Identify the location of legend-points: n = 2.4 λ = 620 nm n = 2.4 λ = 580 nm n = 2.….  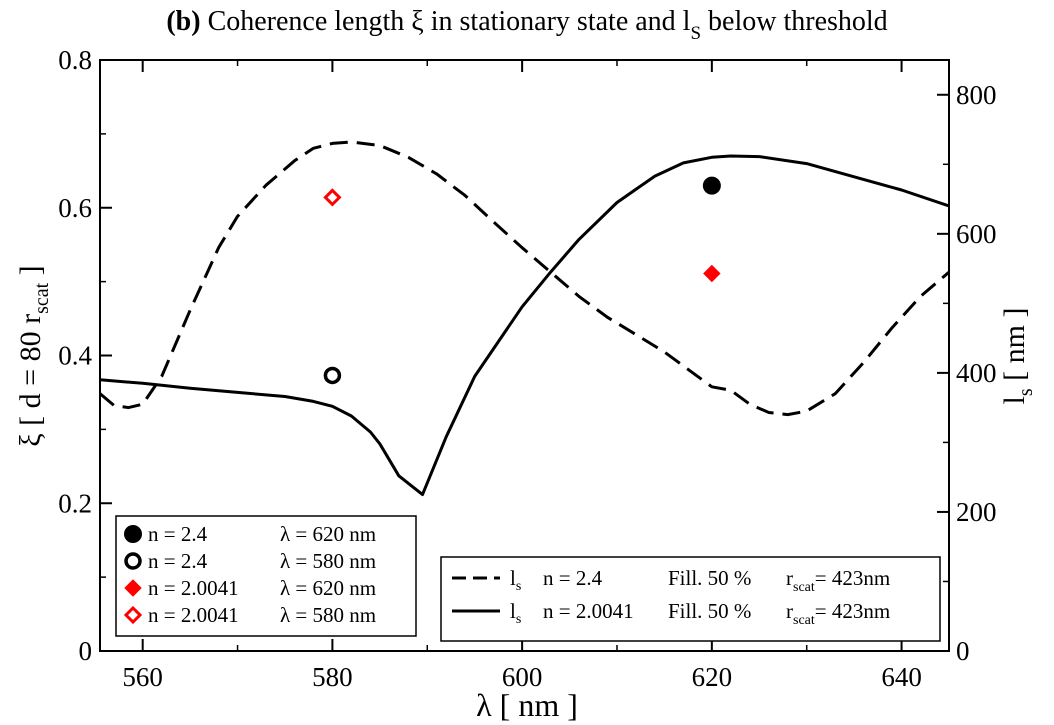
(266, 576).